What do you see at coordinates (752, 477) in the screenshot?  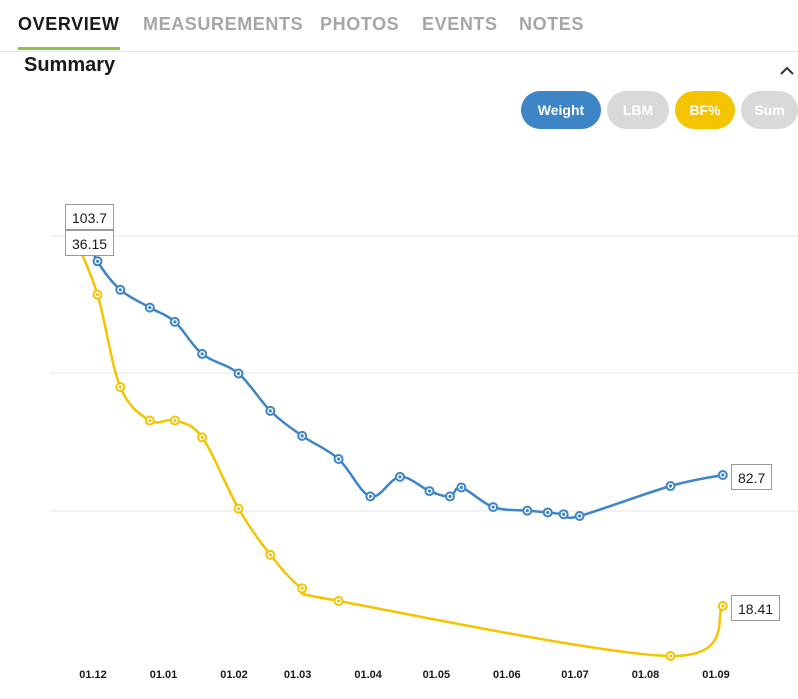 I see `weight-last-value-label: 82.7` at bounding box center [752, 477].